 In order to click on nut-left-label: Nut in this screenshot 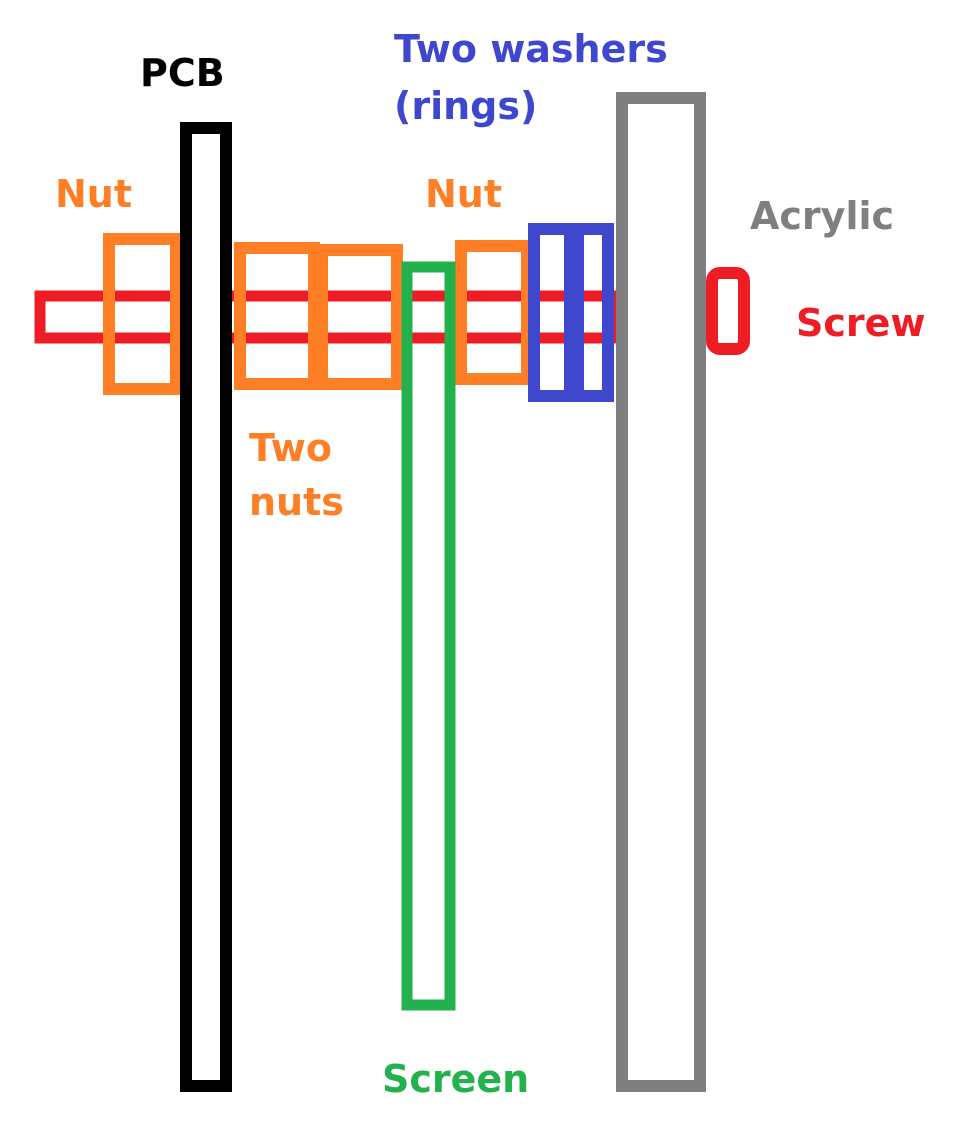, I will do `click(94, 194)`.